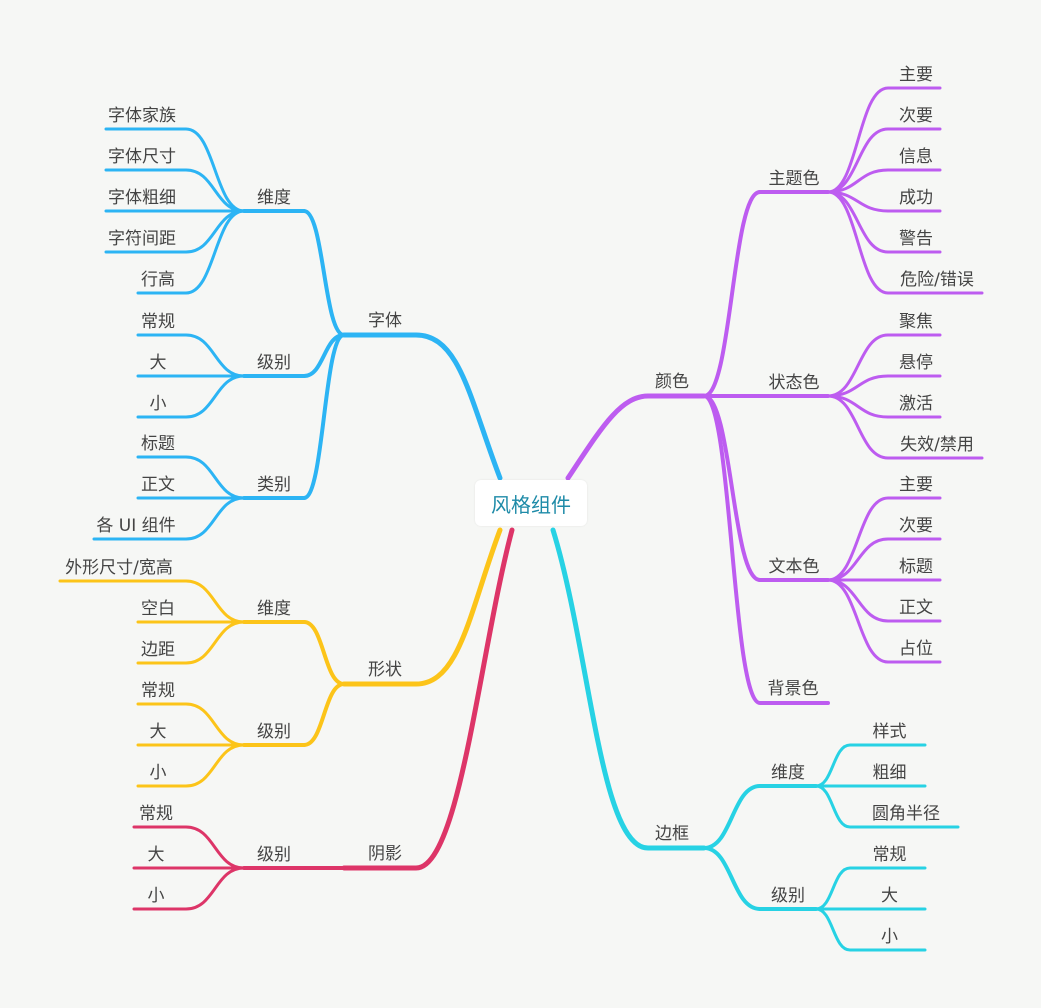 This screenshot has width=1041, height=1008. I want to click on shape-dimension-connector, so click(324, 653).